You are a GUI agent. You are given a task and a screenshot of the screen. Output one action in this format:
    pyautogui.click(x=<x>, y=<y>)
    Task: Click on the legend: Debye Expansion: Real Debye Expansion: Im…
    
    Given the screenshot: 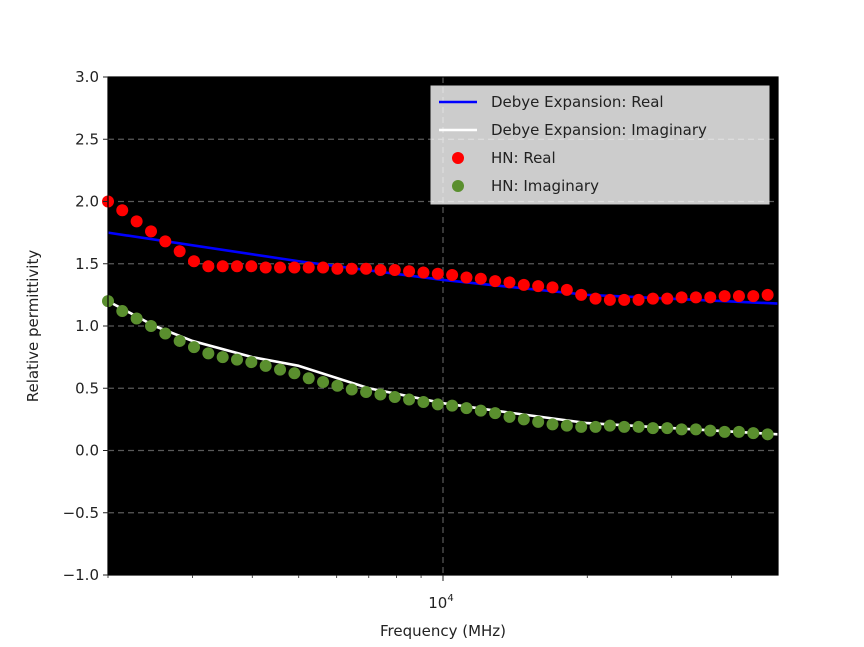 What is the action you would take?
    pyautogui.click(x=600, y=145)
    